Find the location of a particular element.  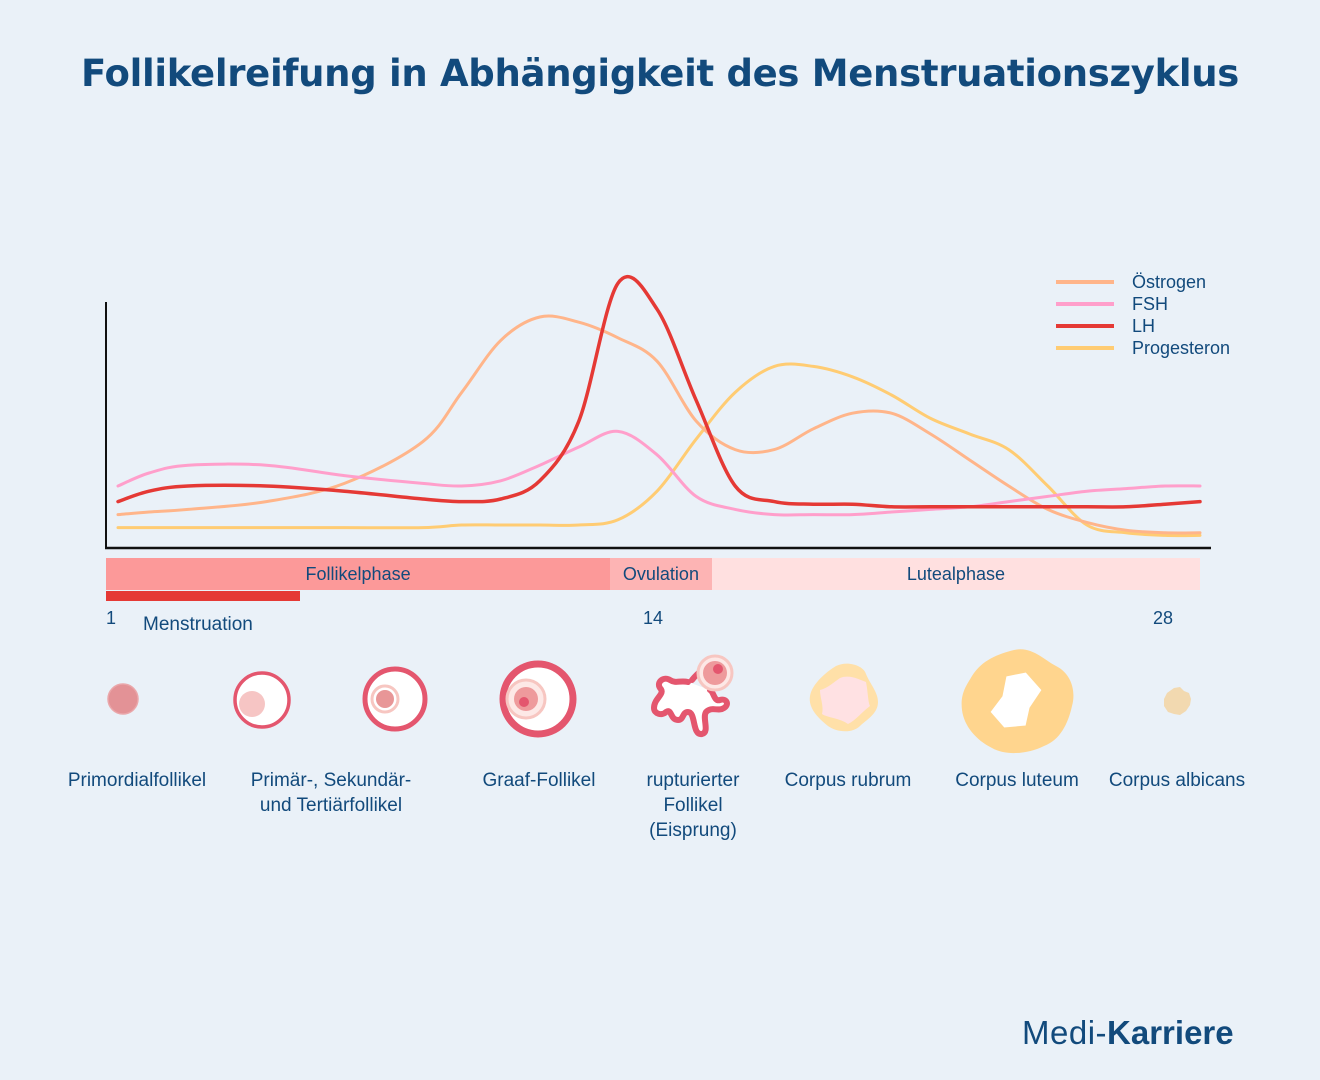

stage-label: Primordialfollikel is located at coordinates (137, 780).